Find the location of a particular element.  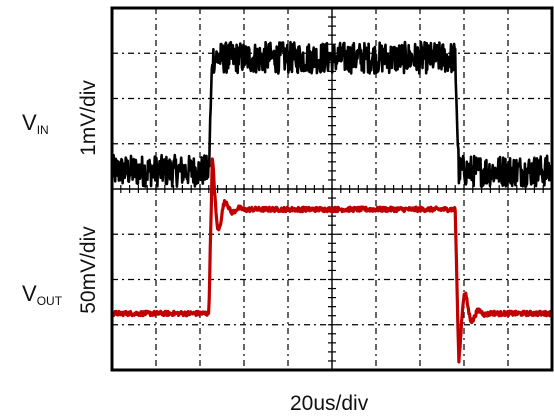

vout-label: VOUT is located at coordinates (42, 294).